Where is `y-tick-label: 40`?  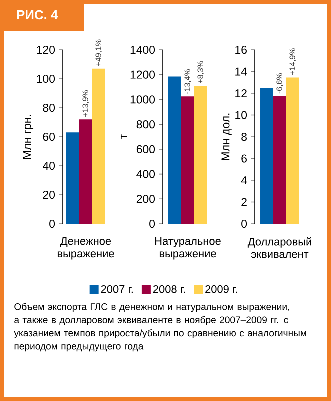
y-tick-label: 40 is located at coordinates (49, 166).